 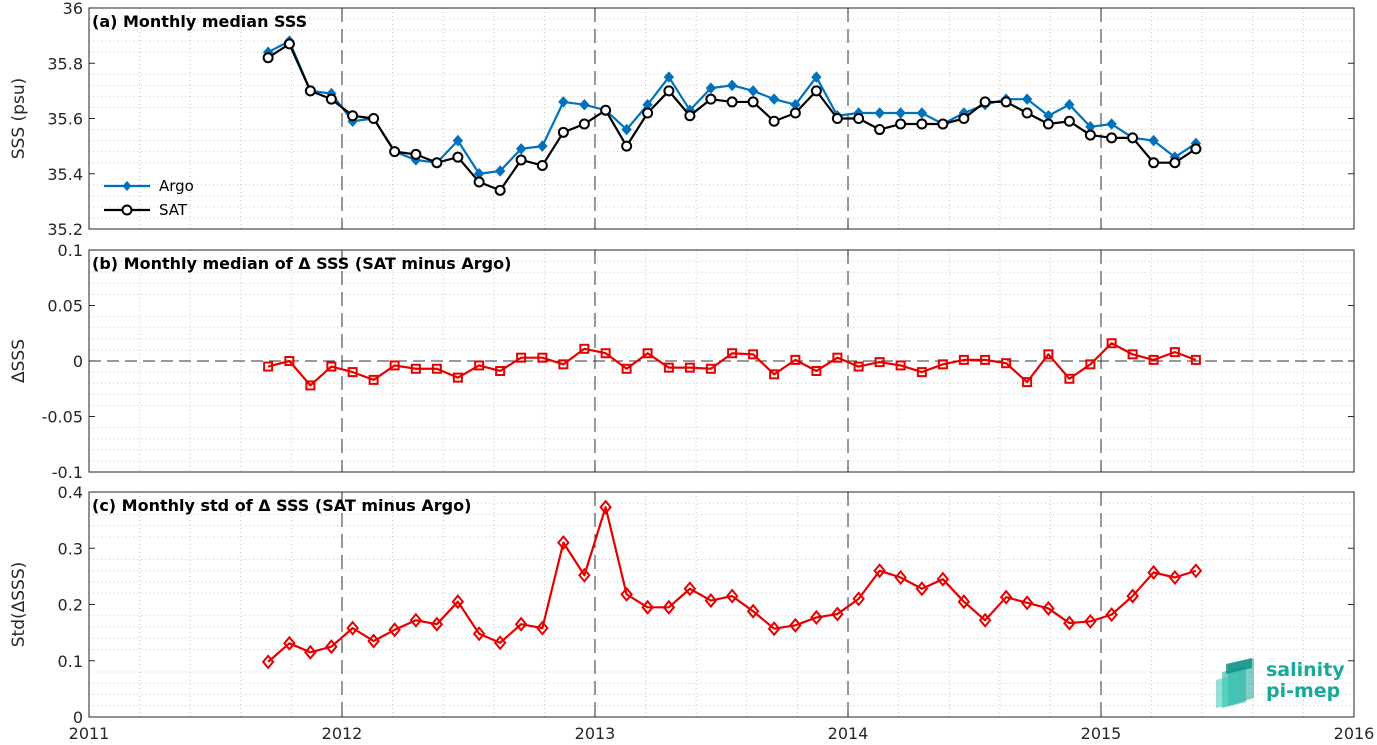 I want to click on panel-title: (a) Monthly median SSS, so click(x=199, y=21).